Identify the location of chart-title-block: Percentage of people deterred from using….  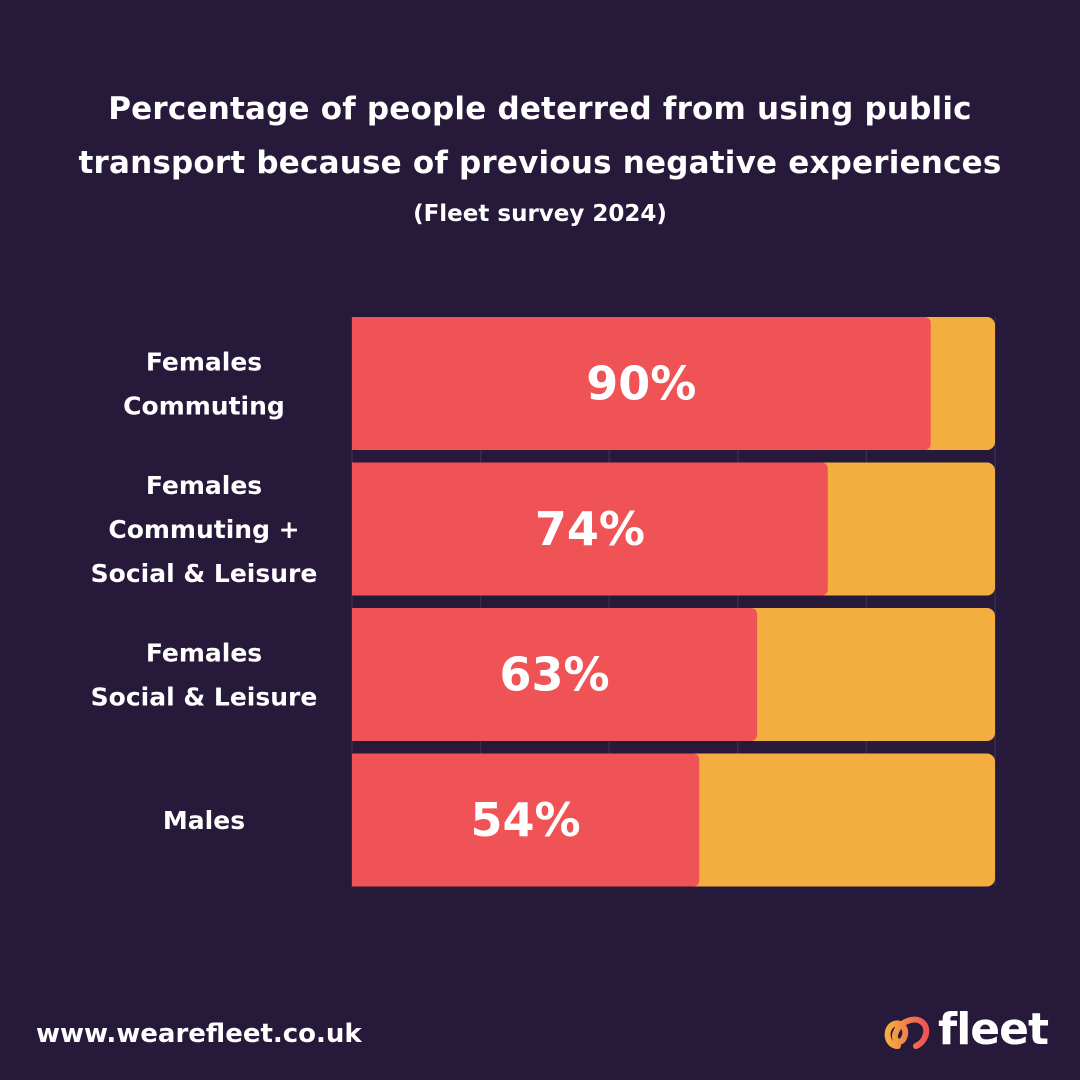
(540, 158).